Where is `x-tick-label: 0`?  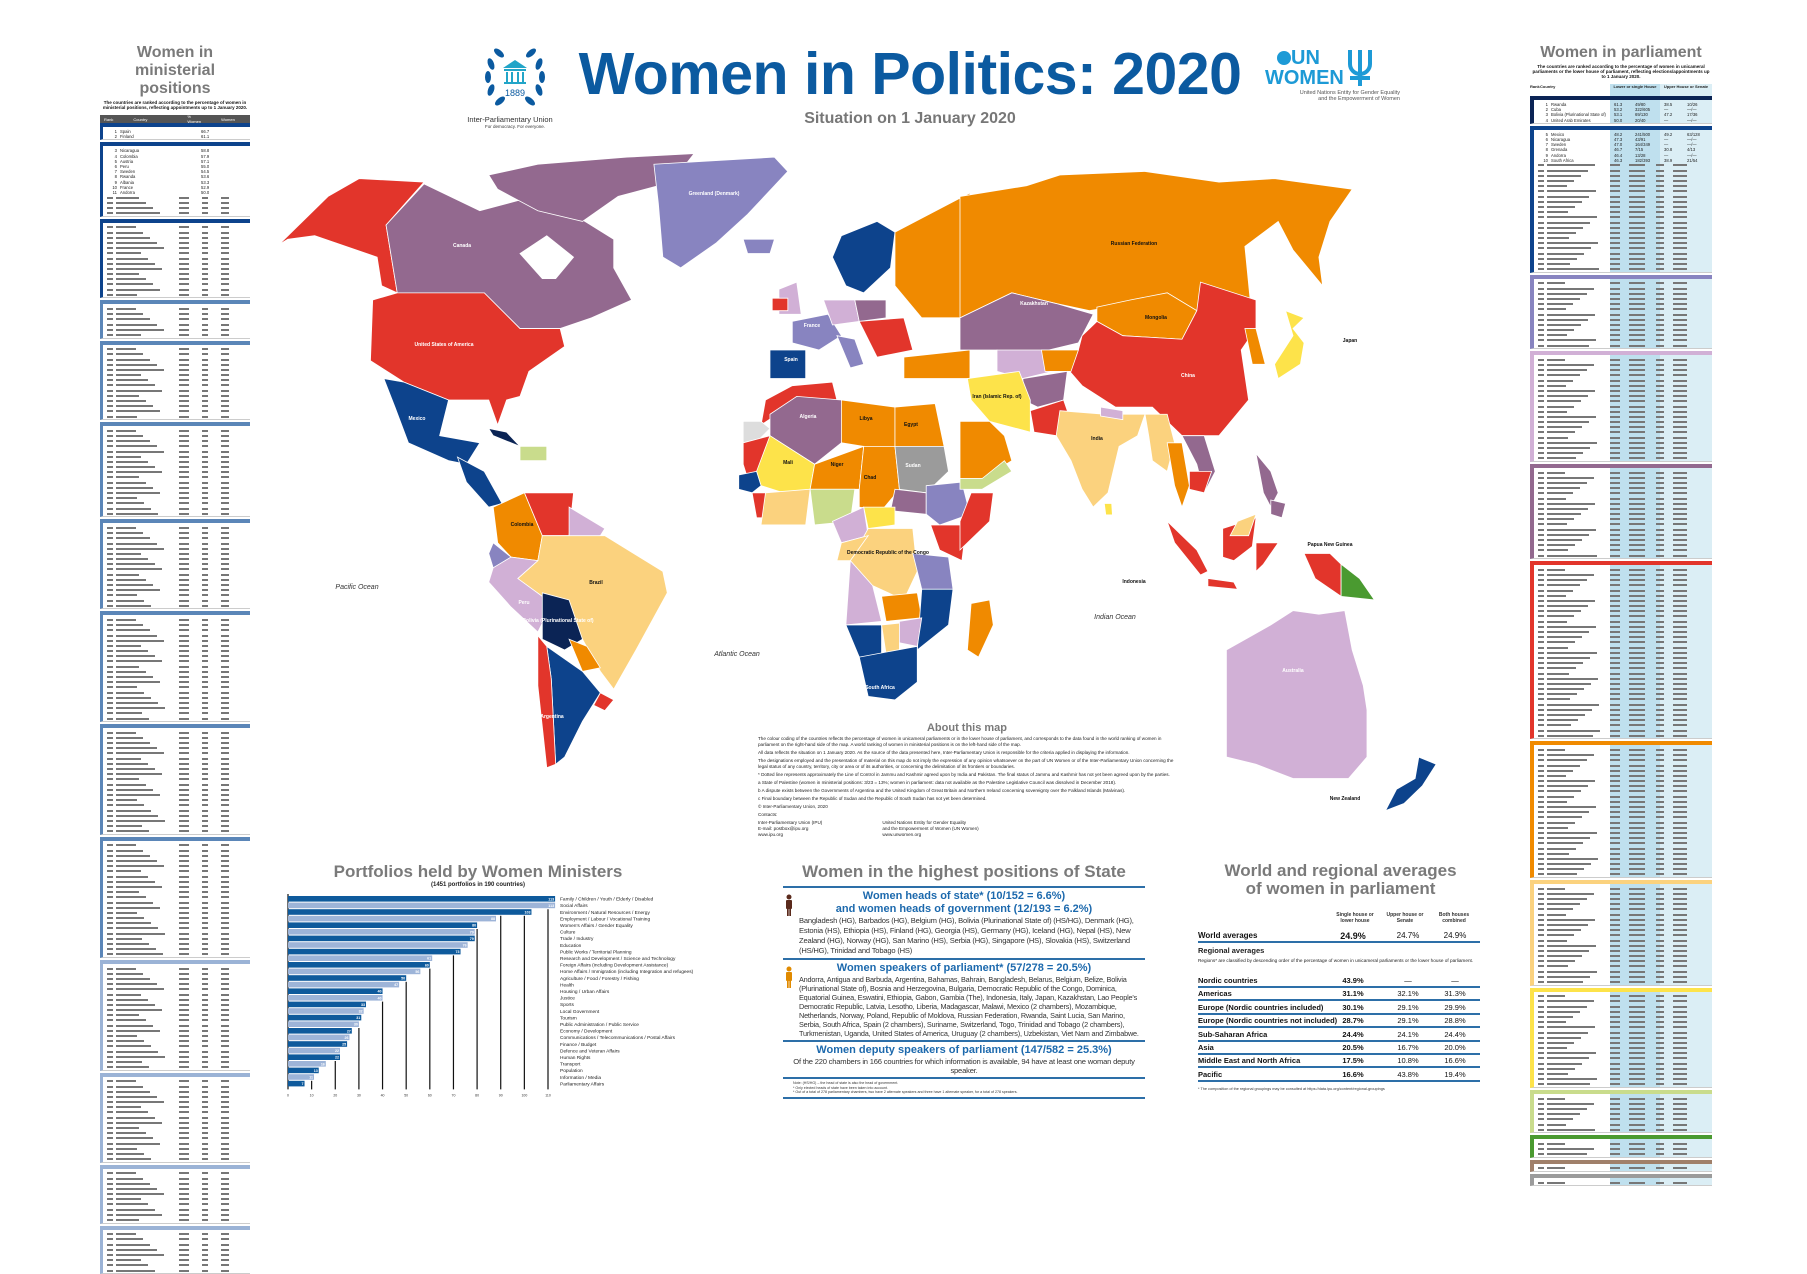
x-tick-label: 0 is located at coordinates (288, 1095).